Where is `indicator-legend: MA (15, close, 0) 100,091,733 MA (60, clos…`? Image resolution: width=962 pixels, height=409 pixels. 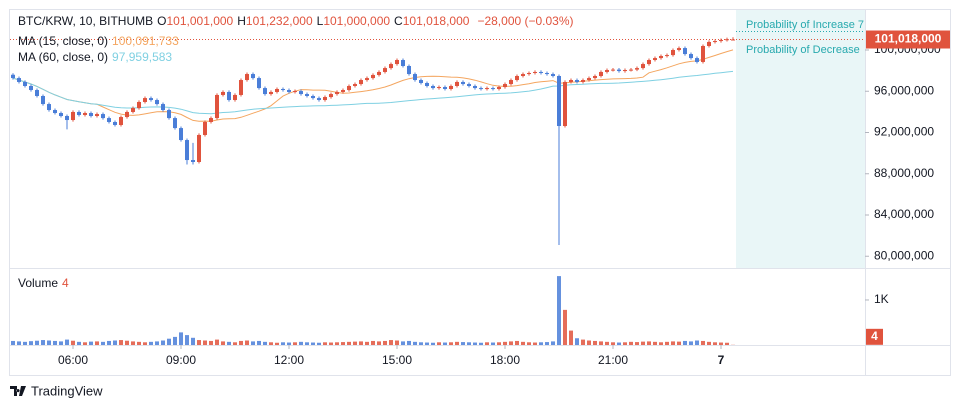 indicator-legend: MA (15, close, 0) 100,091,733 MA (60, clos… is located at coordinates (100, 49).